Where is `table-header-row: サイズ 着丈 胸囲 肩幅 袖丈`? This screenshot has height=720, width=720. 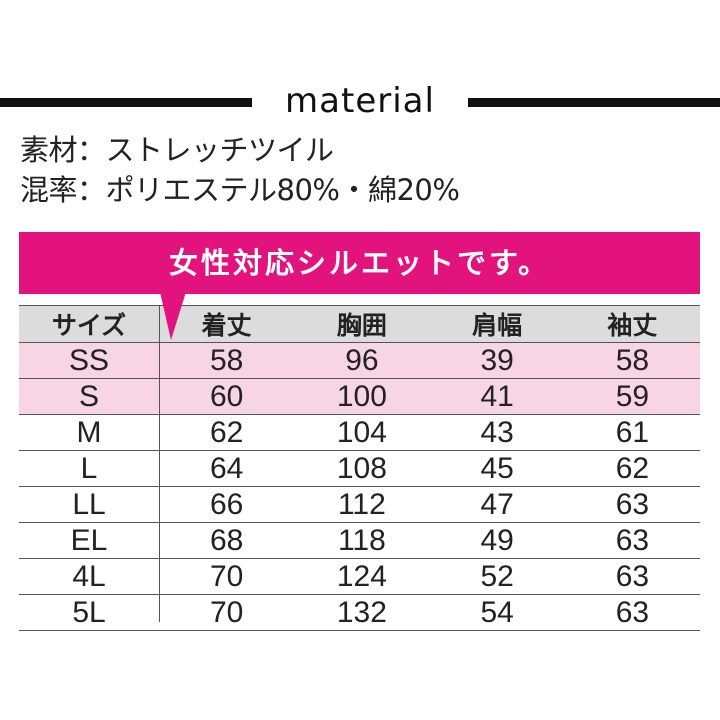
table-header-row: サイズ 着丈 胸囲 肩幅 袖丈 is located at coordinates (359, 324).